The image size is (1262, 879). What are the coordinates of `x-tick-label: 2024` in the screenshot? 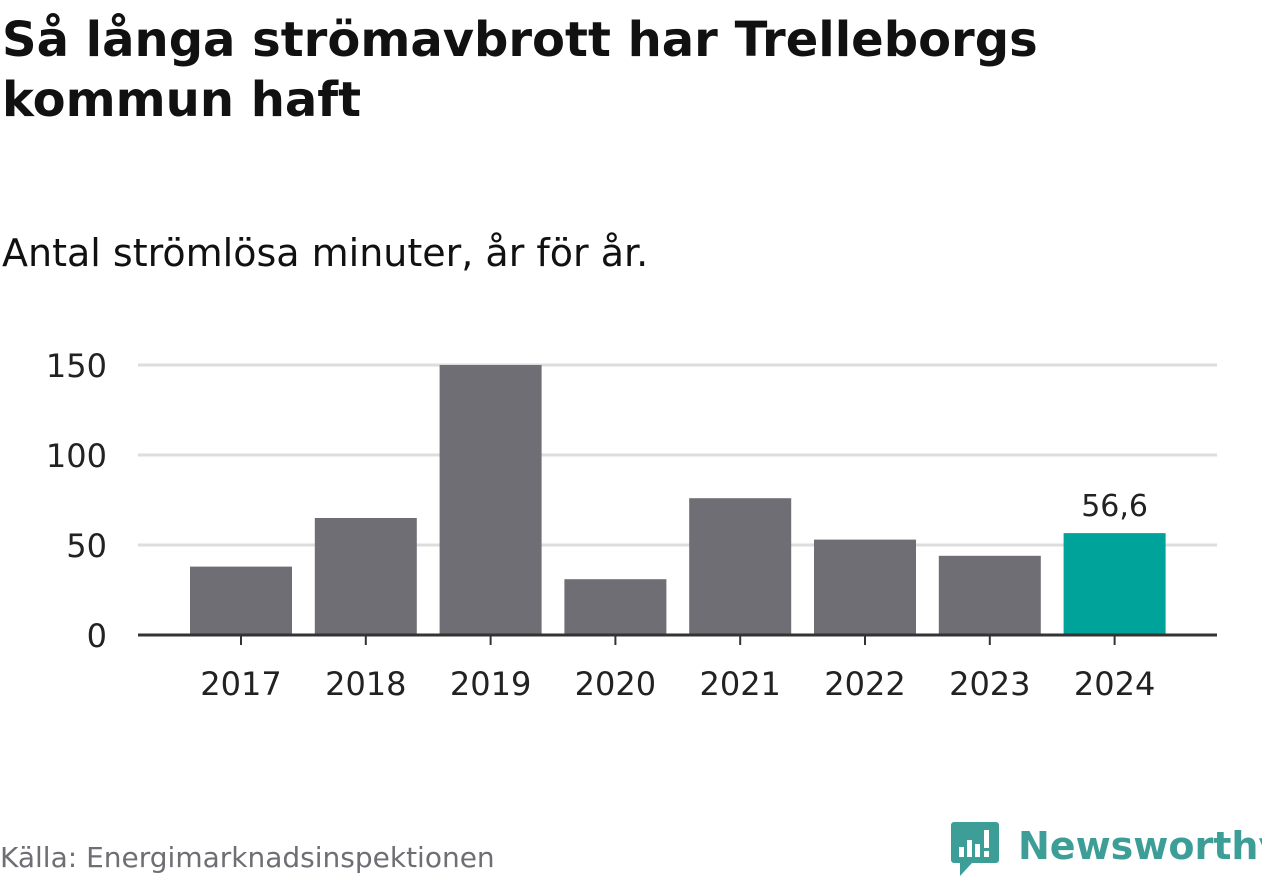 It's located at (1114, 684).